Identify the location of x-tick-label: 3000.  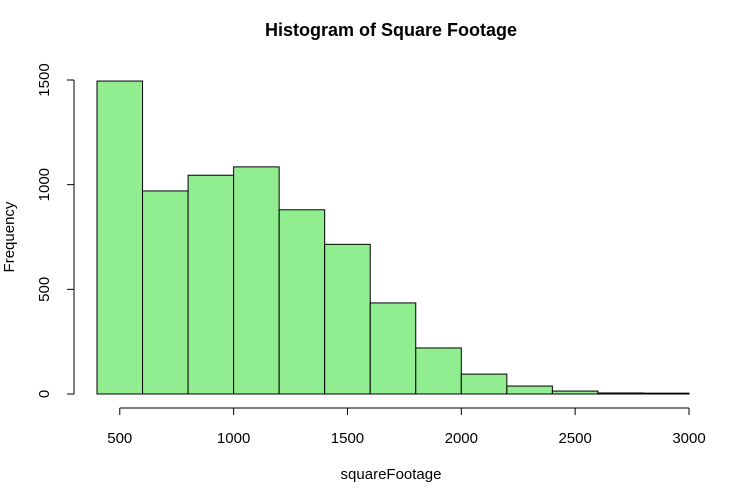
(688, 438).